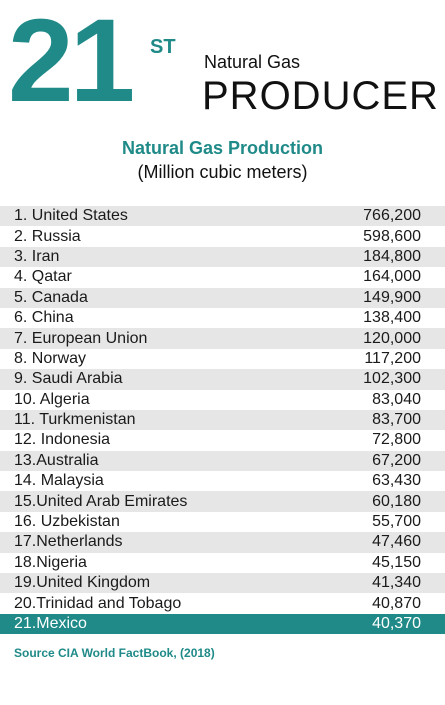 Image resolution: width=445 pixels, height=705 pixels. What do you see at coordinates (37, 256) in the screenshot?
I see `row-label: 3. Iran` at bounding box center [37, 256].